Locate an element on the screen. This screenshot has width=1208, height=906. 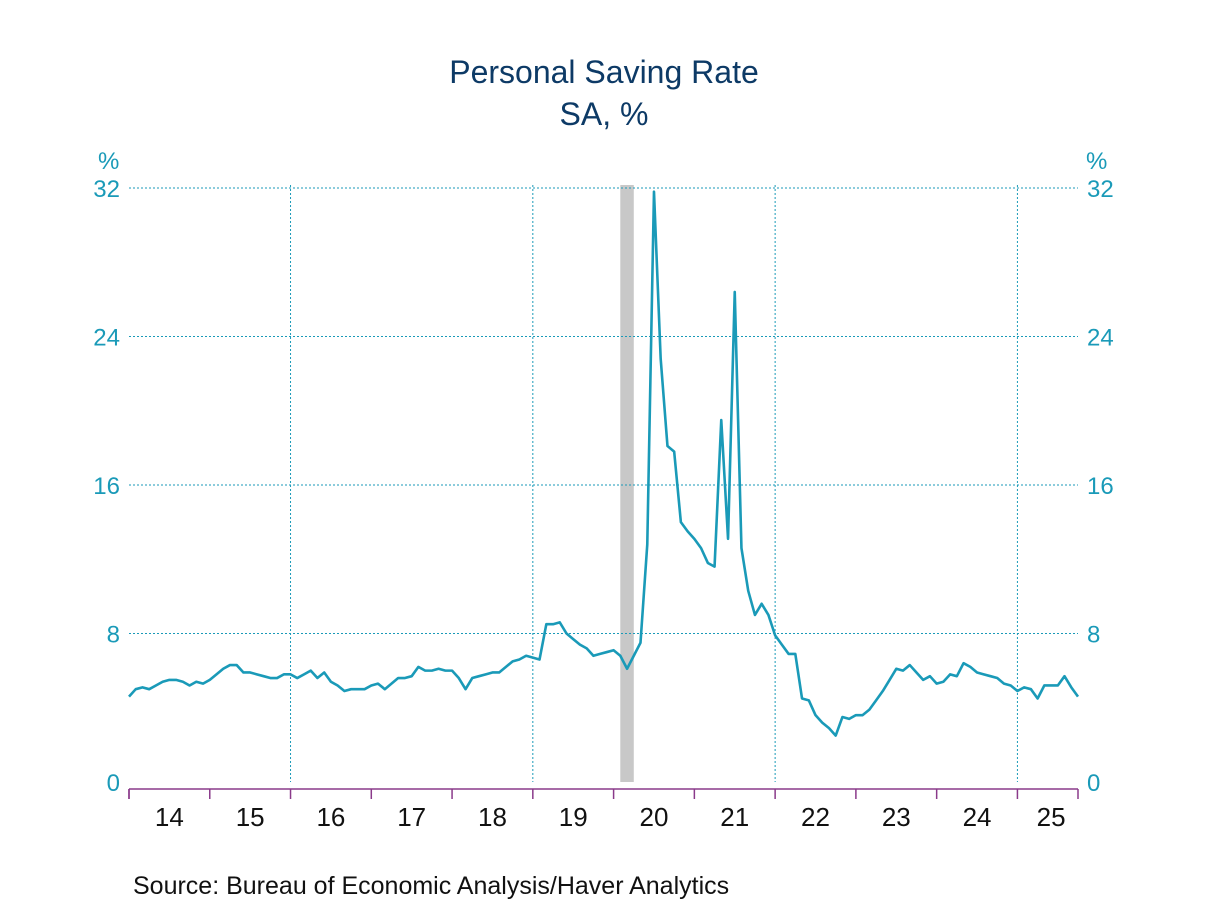
left-axis-unit: % is located at coordinates (109, 161).